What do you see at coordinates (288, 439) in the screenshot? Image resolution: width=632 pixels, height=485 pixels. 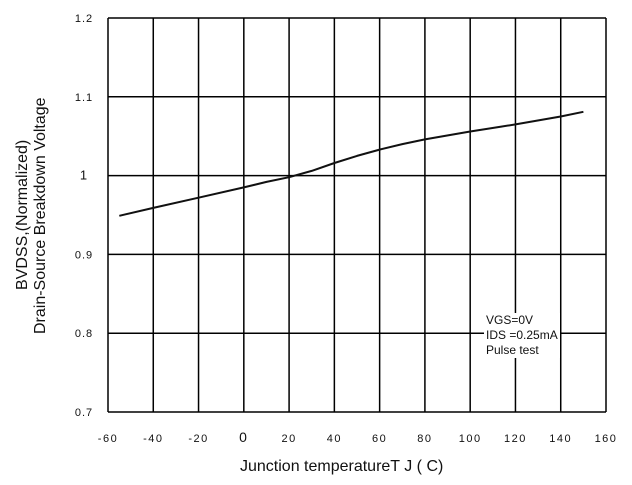 I see `x-tick-label: 20` at bounding box center [288, 439].